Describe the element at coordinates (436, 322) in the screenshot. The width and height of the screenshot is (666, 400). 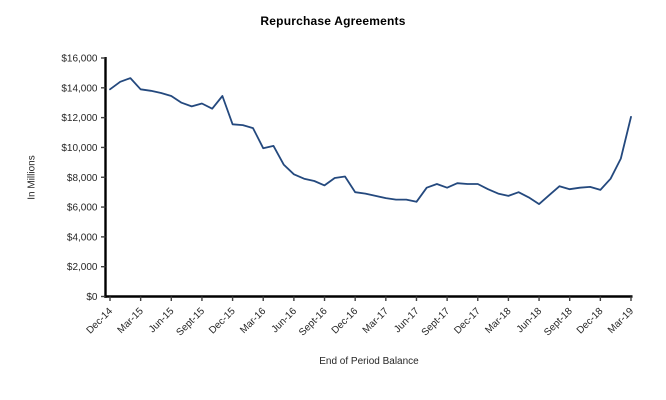
I see `x-tick-label: Sept-17` at that location.